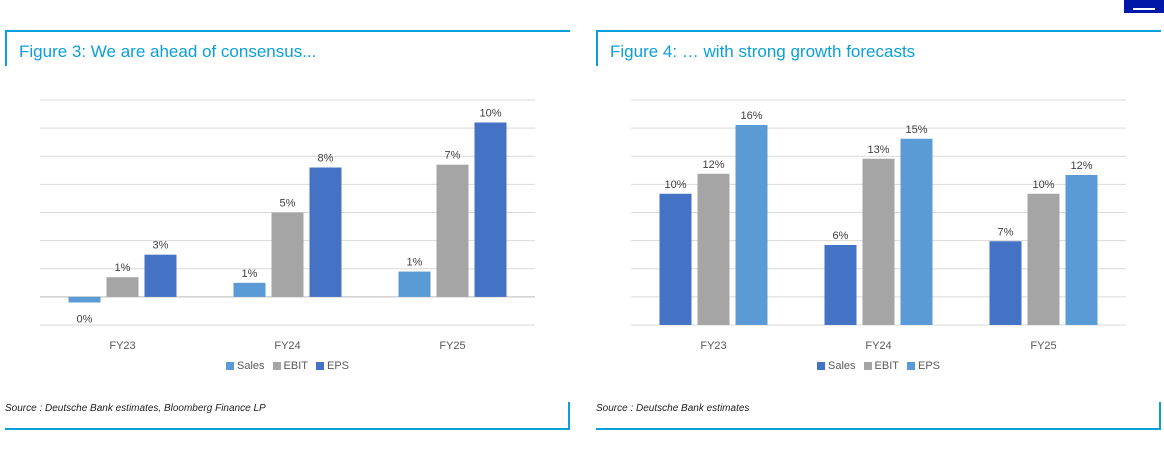 The width and height of the screenshot is (1164, 465). Describe the element at coordinates (751, 116) in the screenshot. I see `data-label: 16%` at that location.